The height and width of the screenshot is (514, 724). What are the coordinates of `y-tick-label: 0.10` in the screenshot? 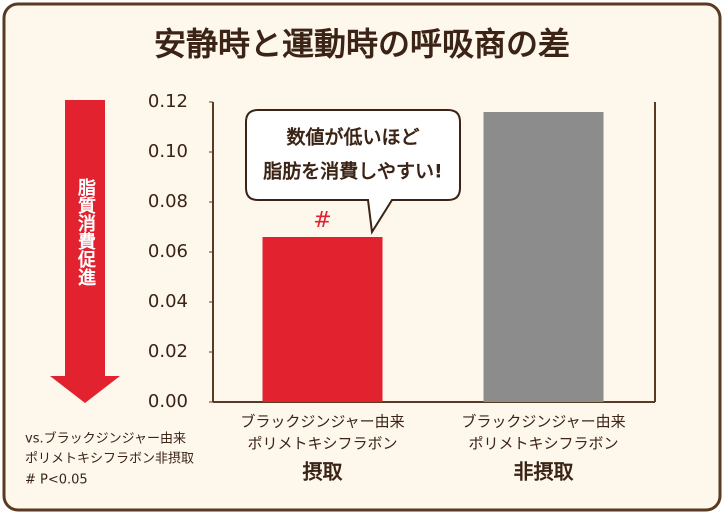 It's located at (168, 151).